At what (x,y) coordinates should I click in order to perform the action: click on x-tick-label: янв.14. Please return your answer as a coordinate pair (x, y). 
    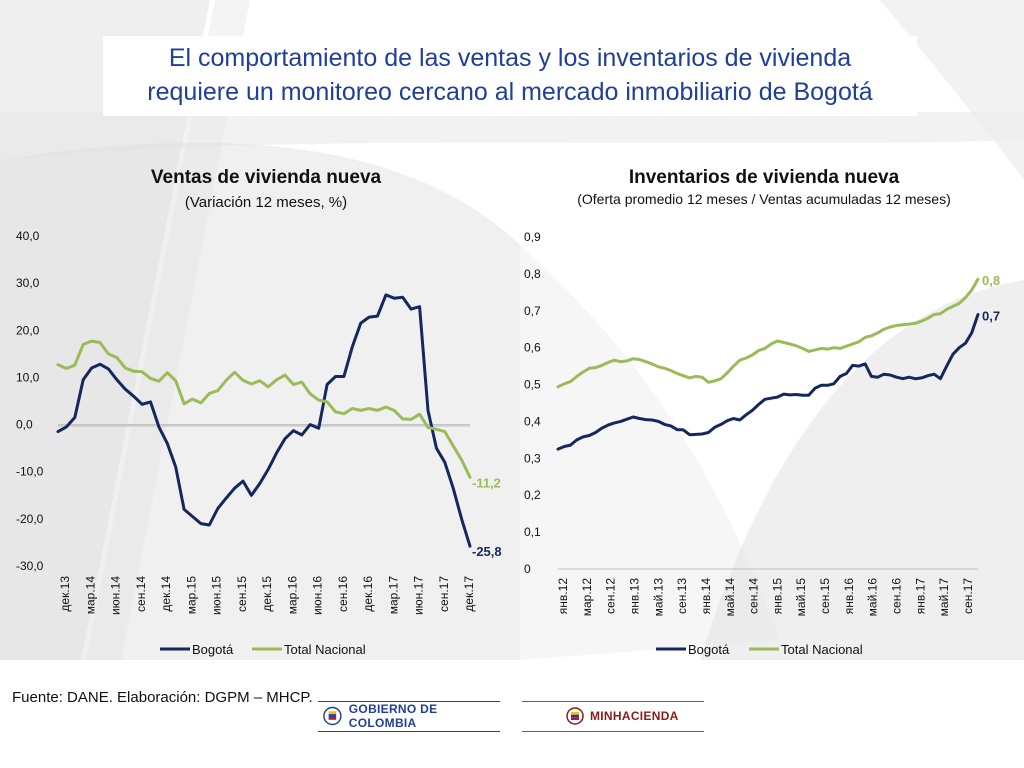
    Looking at the image, I should click on (706, 596).